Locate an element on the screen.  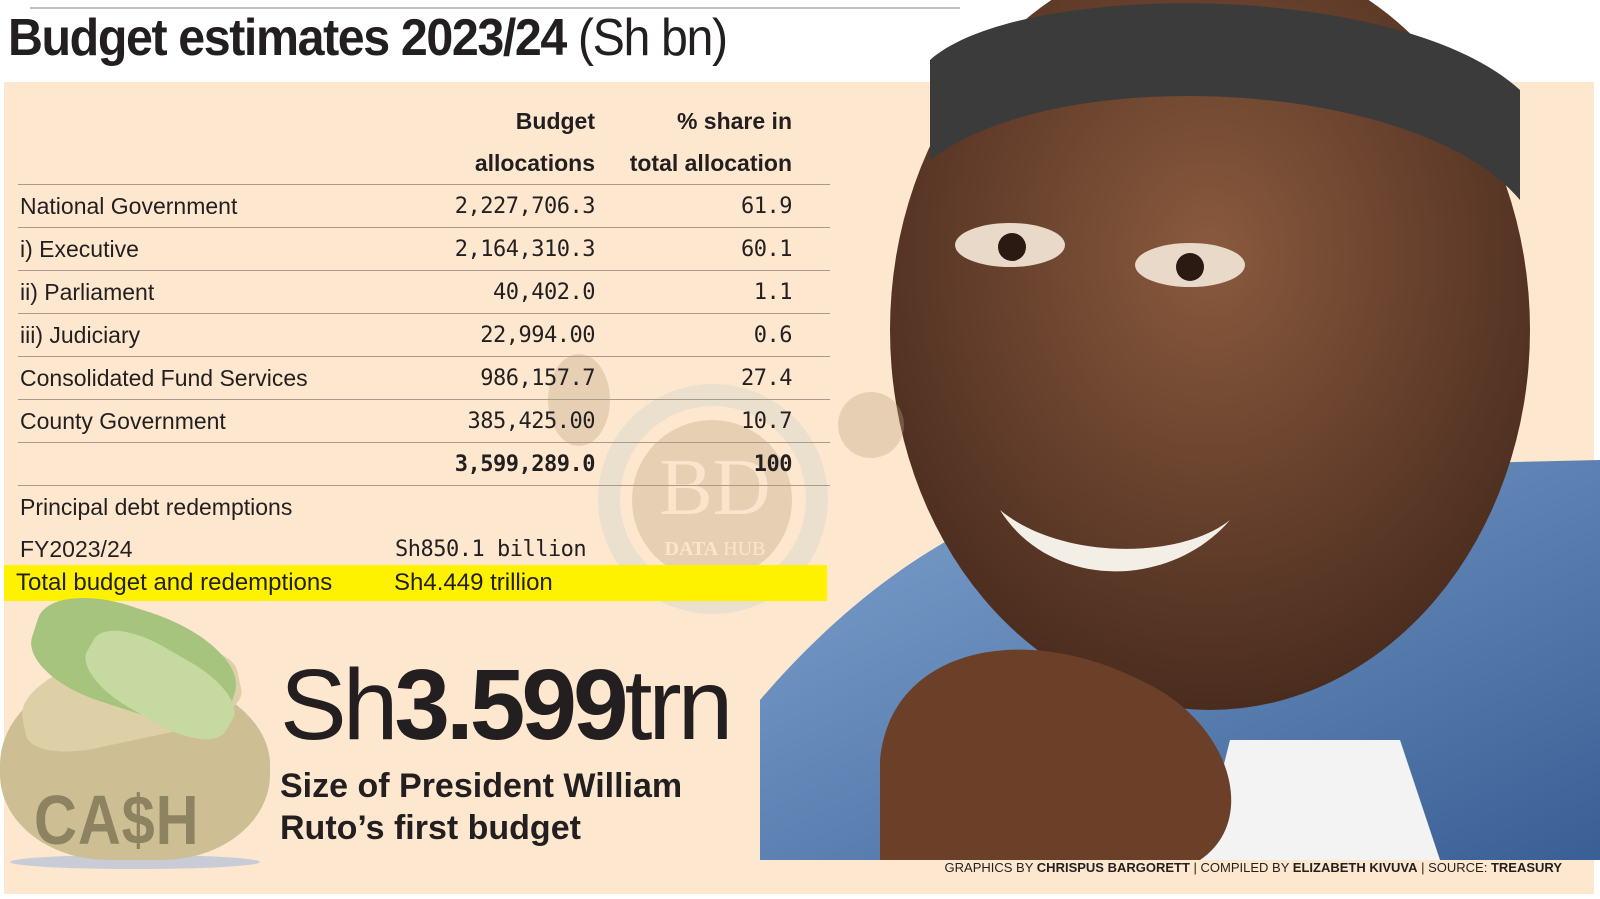
row-share: 0.6 is located at coordinates (712, 335).